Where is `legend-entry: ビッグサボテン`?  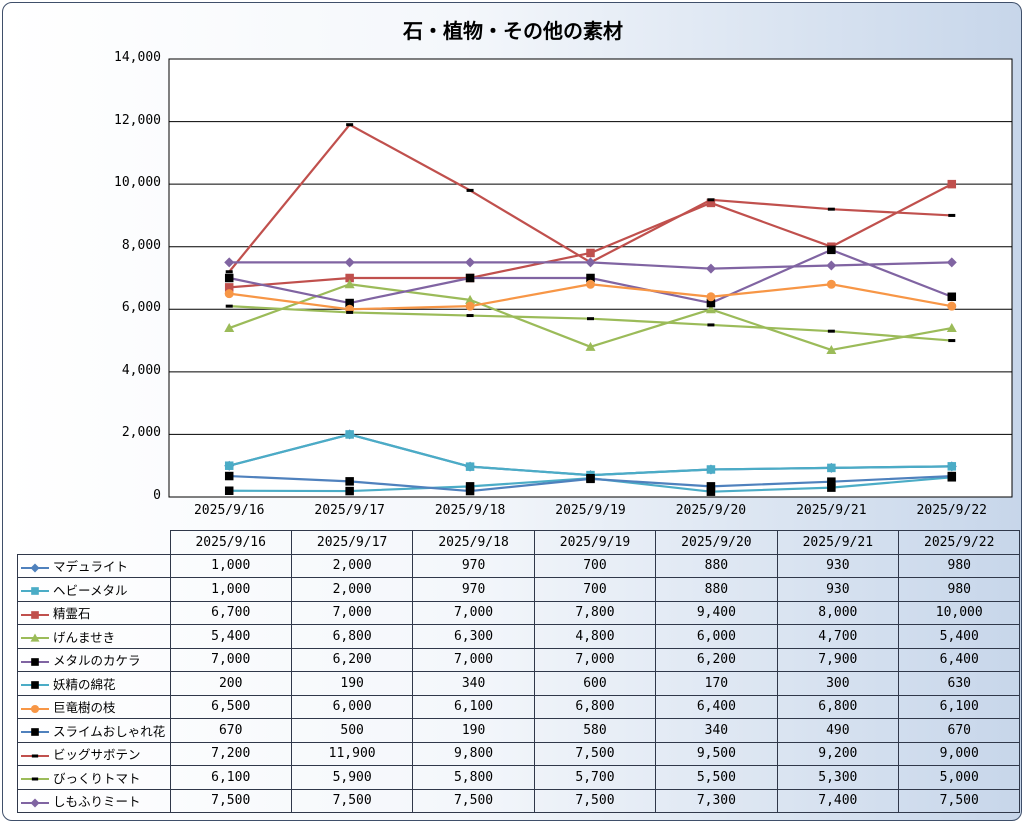
legend-entry: ビッグサボテン is located at coordinates (94, 753).